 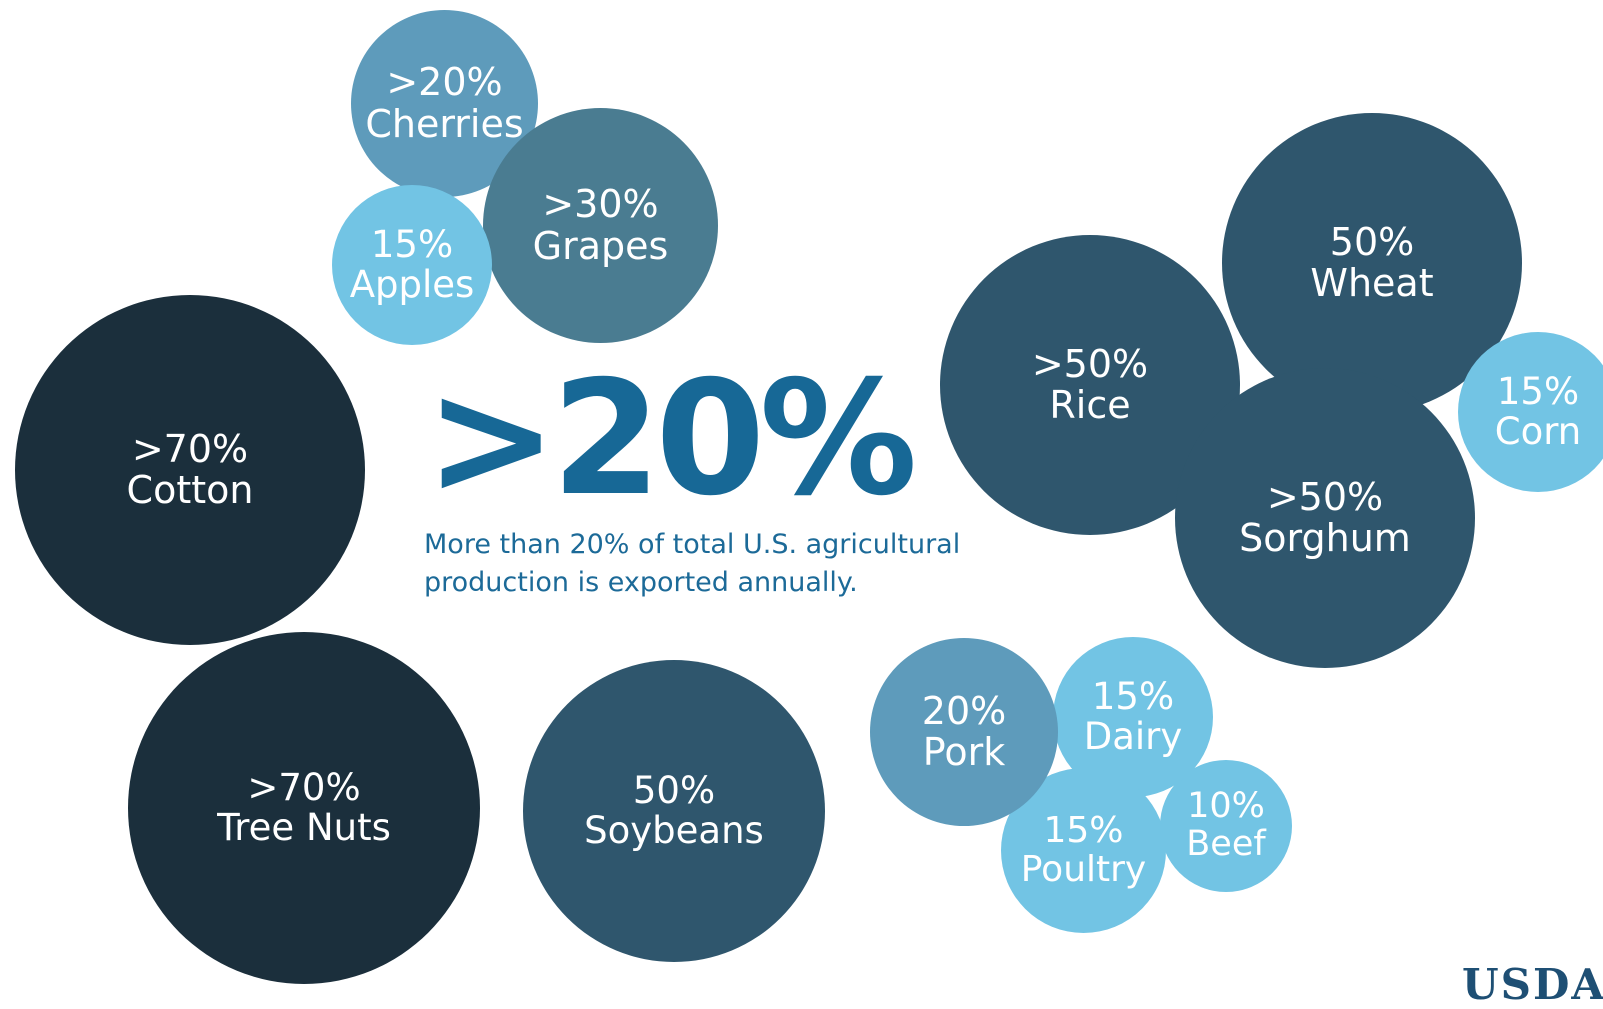 I want to click on bubble-apples: 15% Apples, so click(x=412, y=265).